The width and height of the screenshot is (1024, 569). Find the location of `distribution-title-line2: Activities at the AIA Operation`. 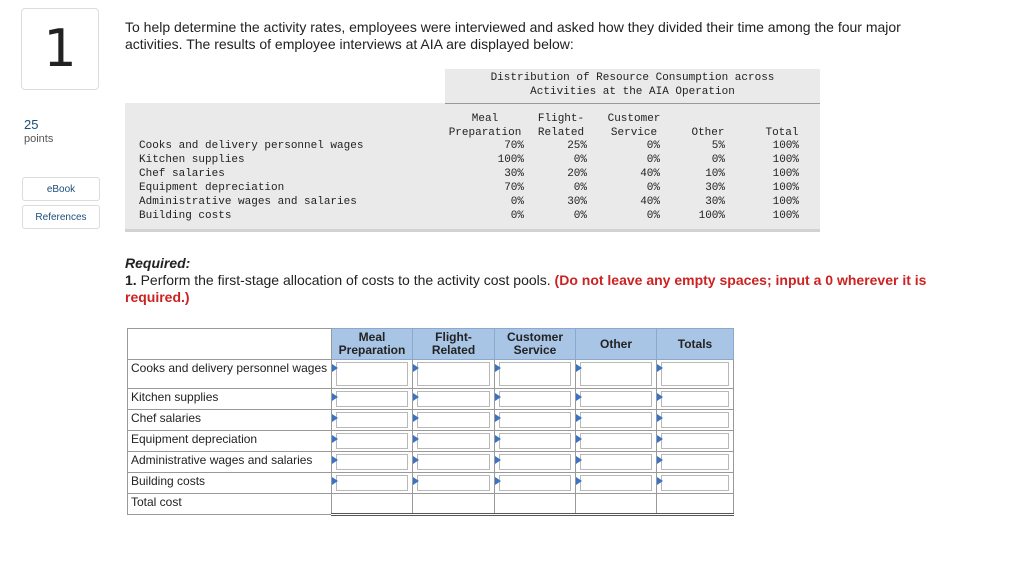

distribution-title-line2: Activities at the AIA Operation is located at coordinates (632, 92).